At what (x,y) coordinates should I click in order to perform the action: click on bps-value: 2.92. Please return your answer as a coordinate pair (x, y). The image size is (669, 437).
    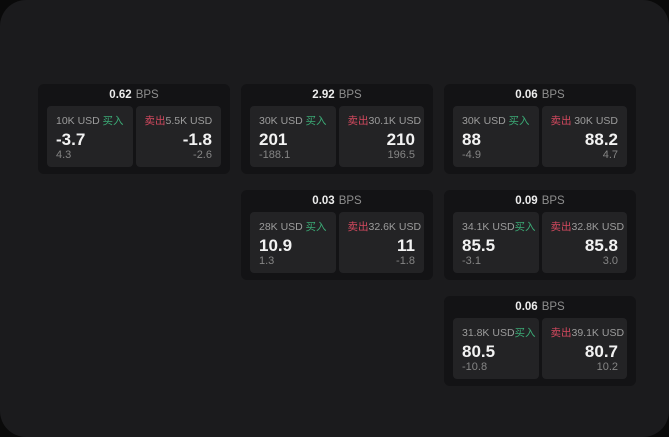
    Looking at the image, I should click on (323, 95).